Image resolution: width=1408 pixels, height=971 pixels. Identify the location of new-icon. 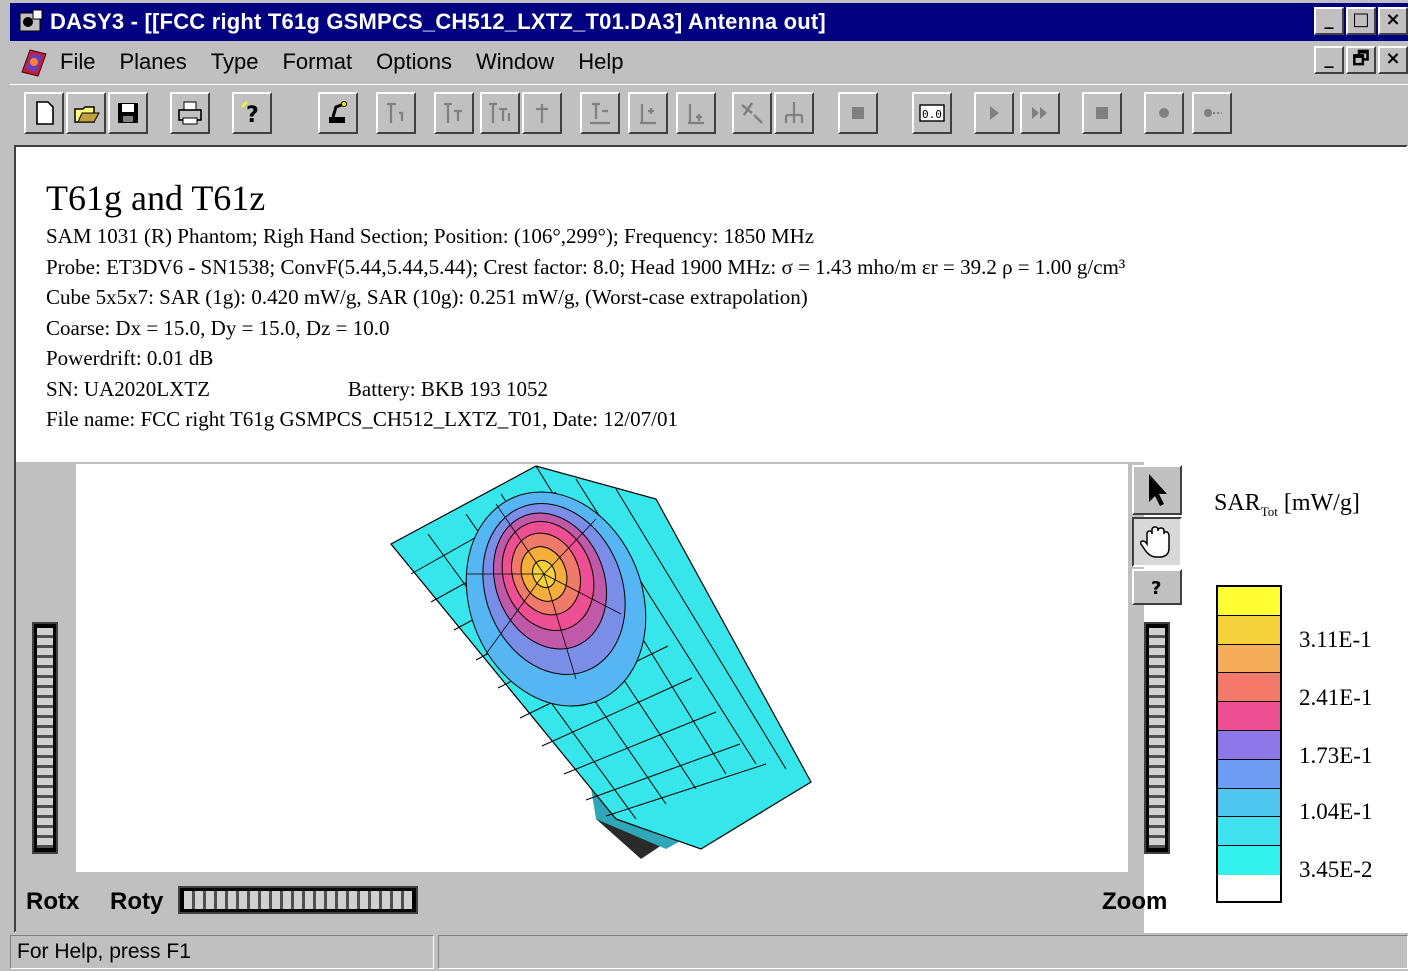
(45, 113).